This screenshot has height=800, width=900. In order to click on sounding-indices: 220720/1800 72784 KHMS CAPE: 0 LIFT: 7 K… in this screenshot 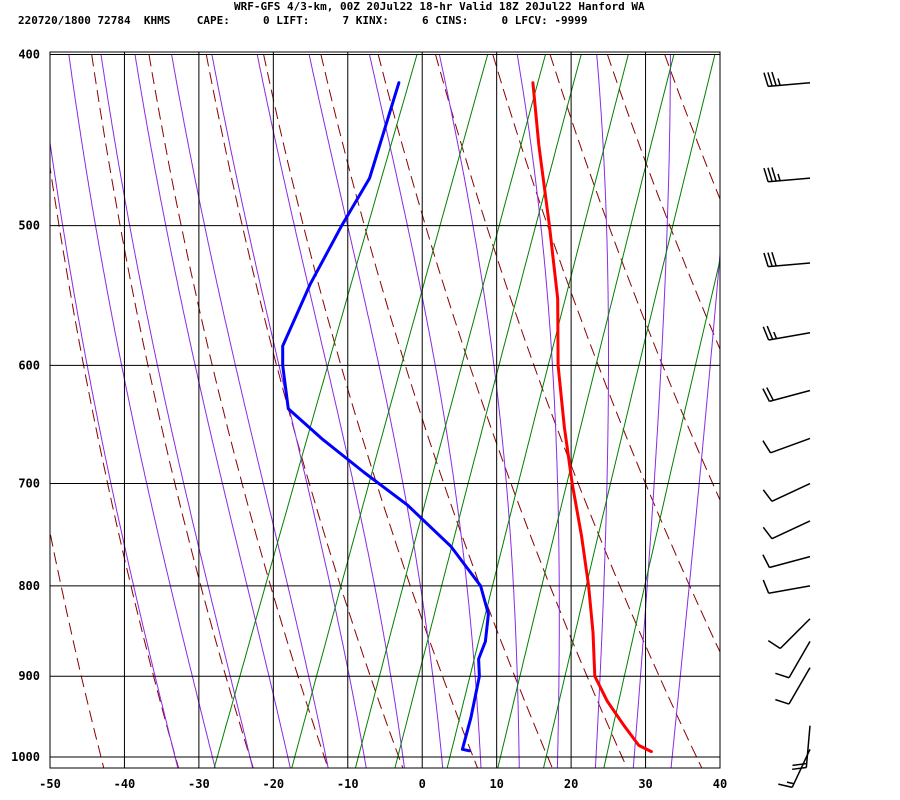, I will do `click(303, 20)`.